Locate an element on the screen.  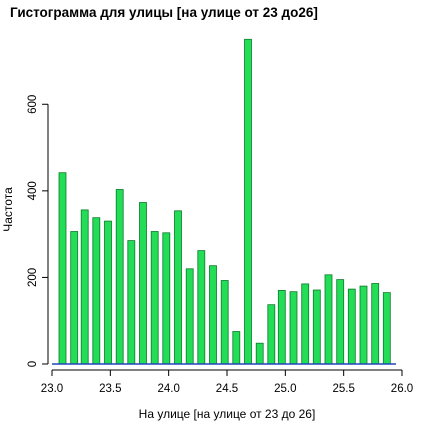
x-axis-label: На улице [на улице от 23 до 26] is located at coordinates (227, 414).